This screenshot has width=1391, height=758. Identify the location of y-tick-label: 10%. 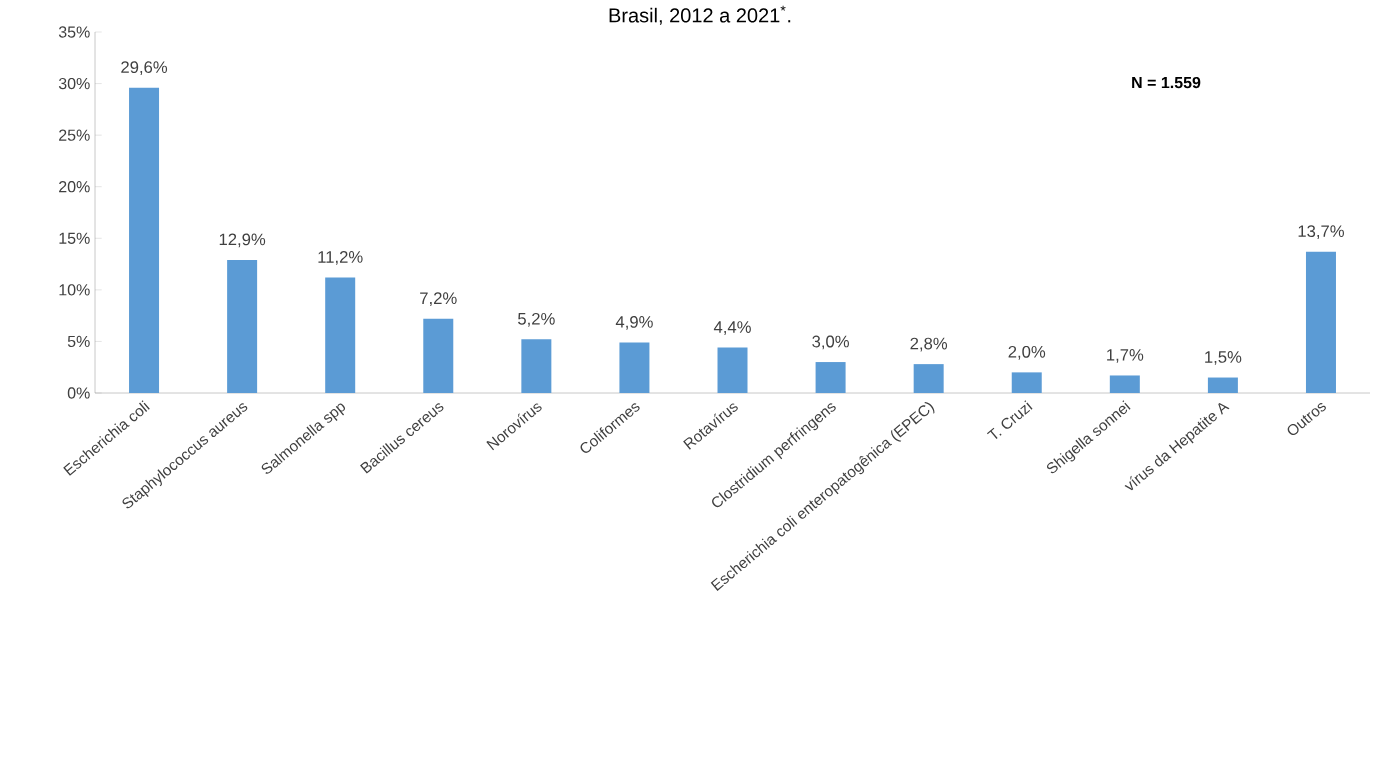
(74, 290).